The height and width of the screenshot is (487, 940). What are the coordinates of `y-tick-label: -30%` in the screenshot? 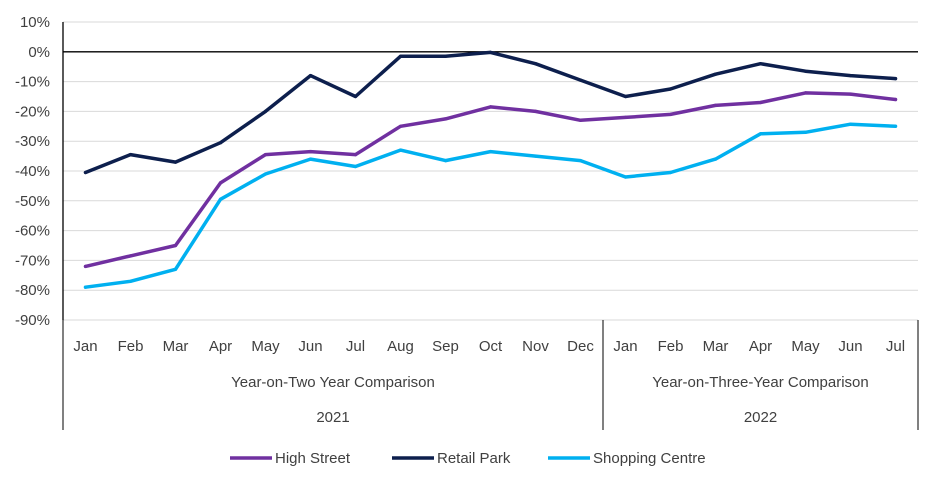 It's located at (32, 141).